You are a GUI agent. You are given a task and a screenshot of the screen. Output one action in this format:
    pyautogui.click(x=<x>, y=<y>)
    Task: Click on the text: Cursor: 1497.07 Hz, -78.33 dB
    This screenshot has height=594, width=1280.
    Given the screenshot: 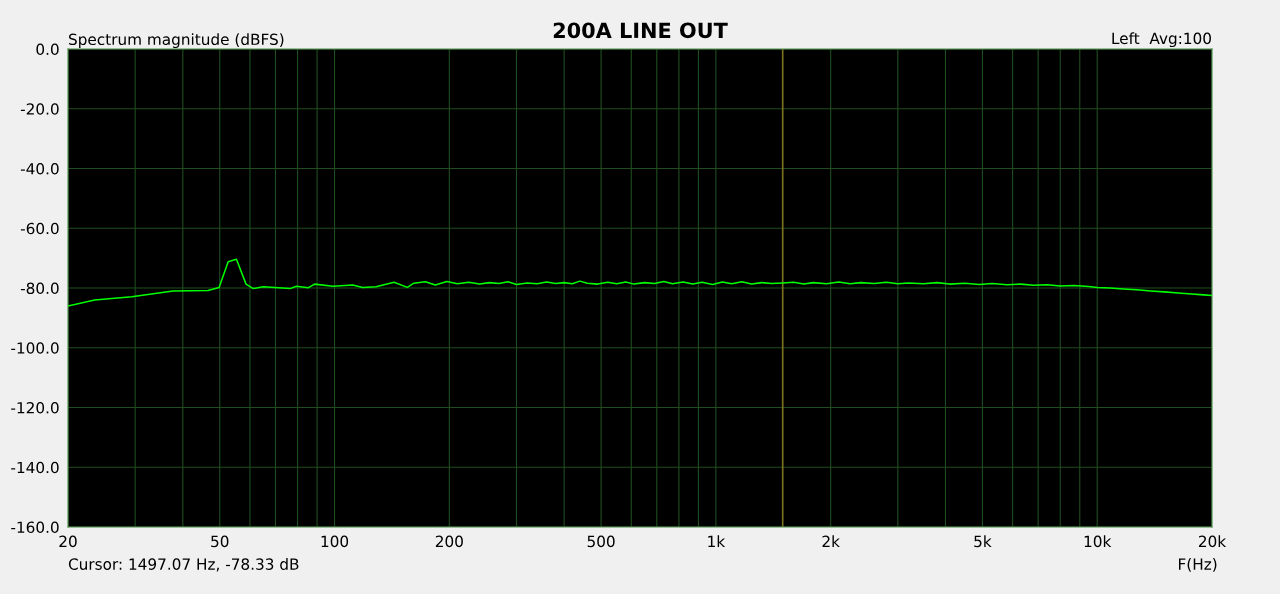 What is the action you would take?
    pyautogui.click(x=183, y=565)
    